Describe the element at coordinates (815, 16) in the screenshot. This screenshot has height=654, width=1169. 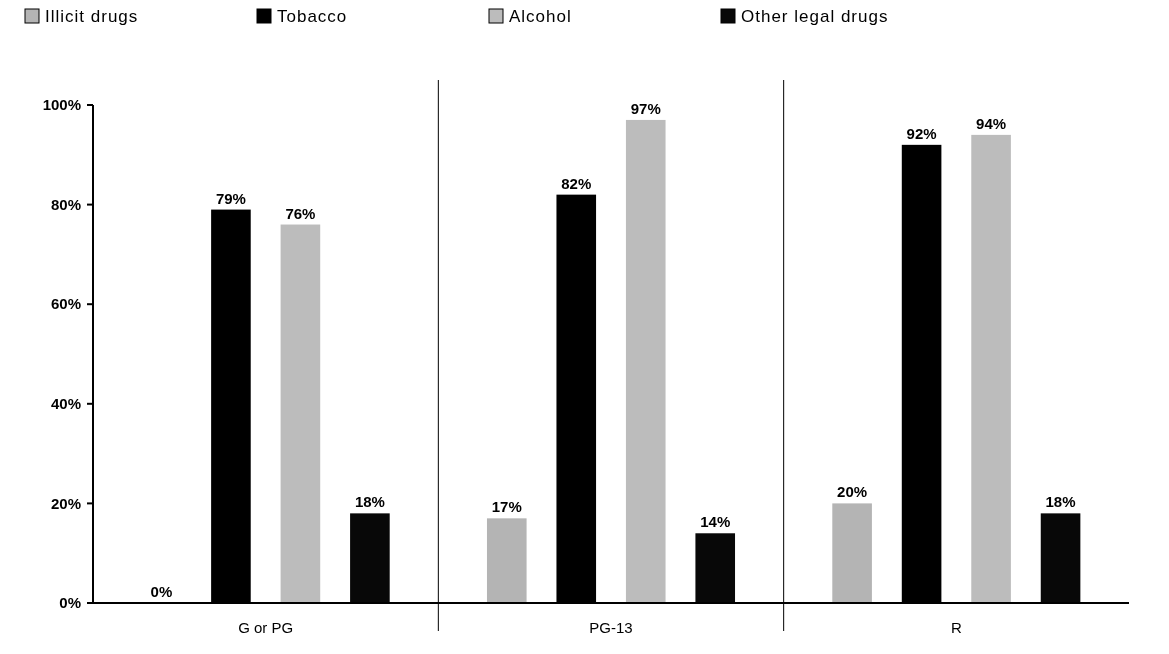
I see `legend-label: Other legal drugs` at that location.